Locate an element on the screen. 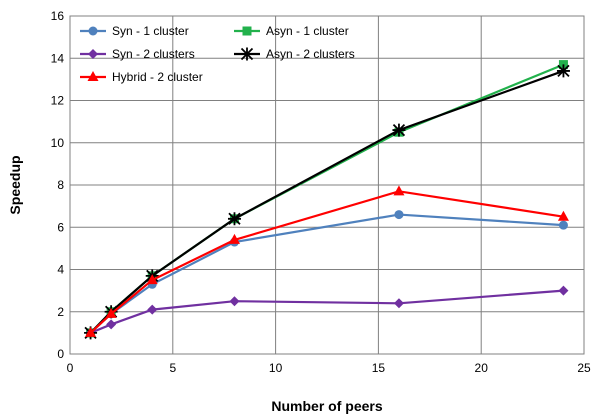  legend-label: Asyn - 2 clusters is located at coordinates (310, 54).